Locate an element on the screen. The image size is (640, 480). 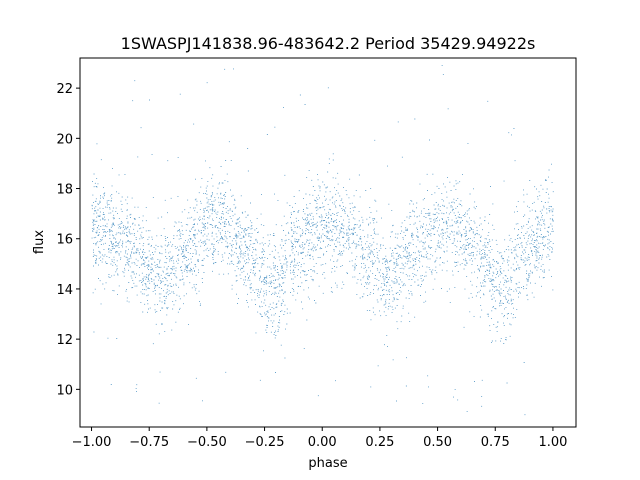
y-axis-ticks: 10 12 14 16 18 20 22 is located at coordinates (68, 240).